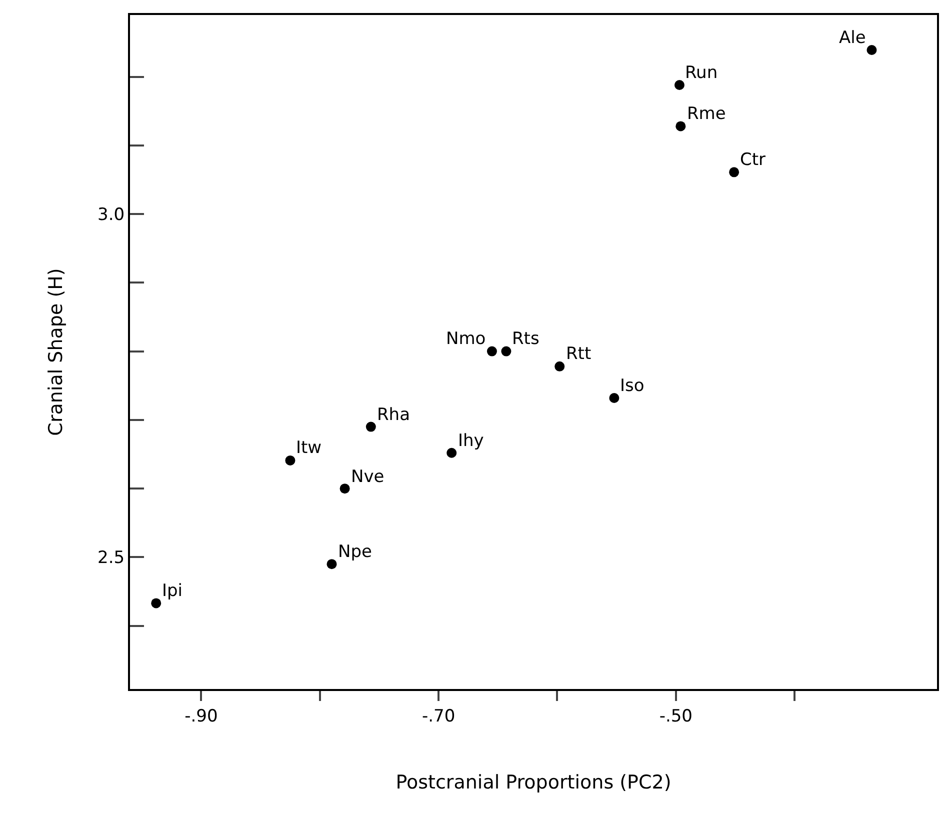 This screenshot has width=943, height=835. I want to click on annotation: Ctr, so click(753, 160).